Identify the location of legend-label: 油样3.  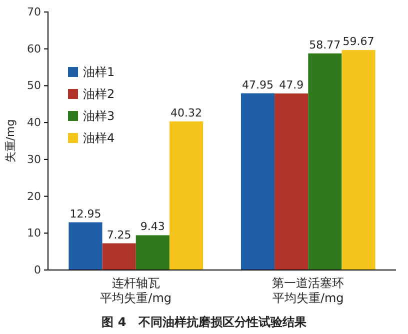
(99, 116).